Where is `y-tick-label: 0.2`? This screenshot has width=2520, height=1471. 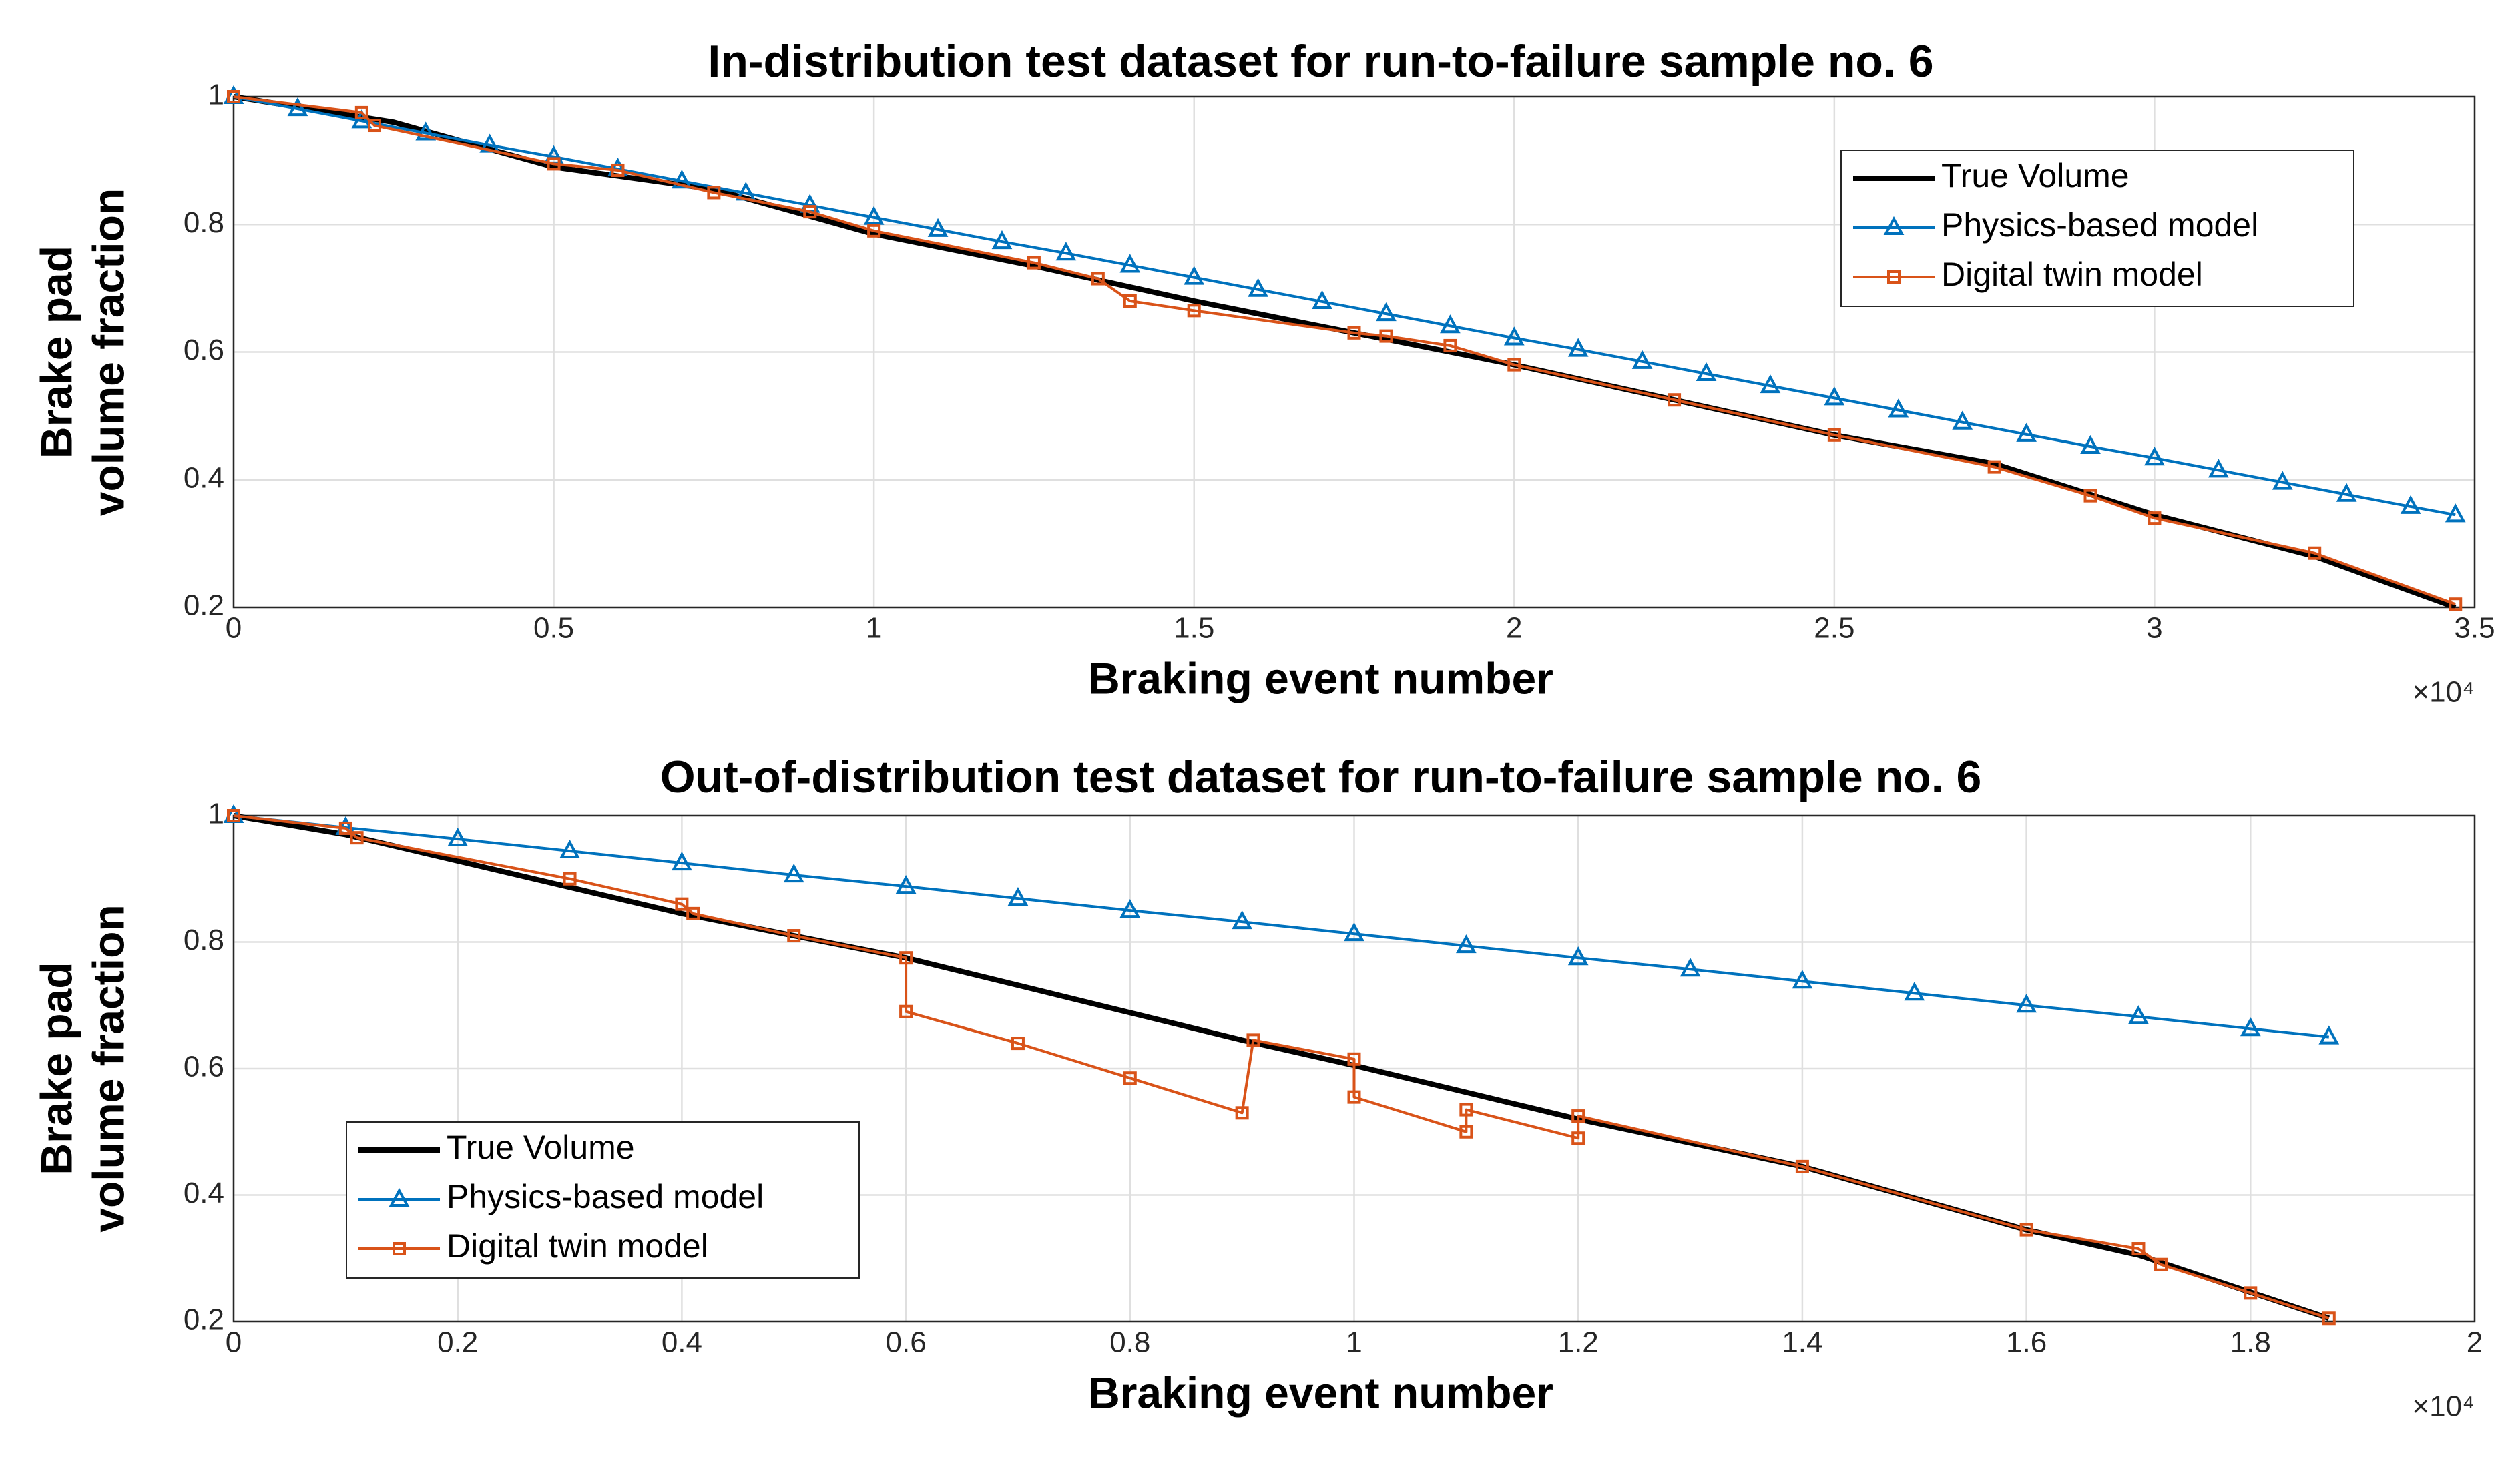 y-tick-label: 0.2 is located at coordinates (204, 1319).